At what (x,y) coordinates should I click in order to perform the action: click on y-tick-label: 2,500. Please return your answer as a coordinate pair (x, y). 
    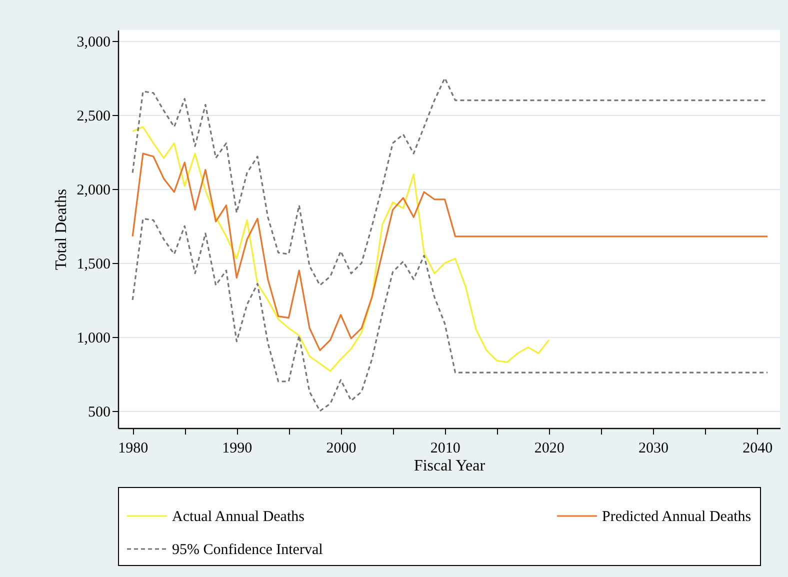
    Looking at the image, I should click on (93, 116).